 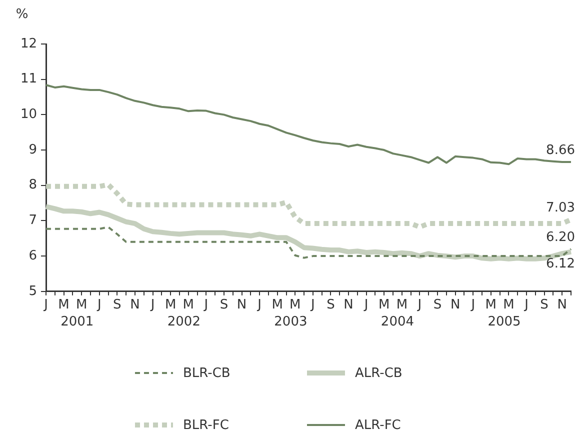 I want to click on text: 2002, so click(x=183, y=322).